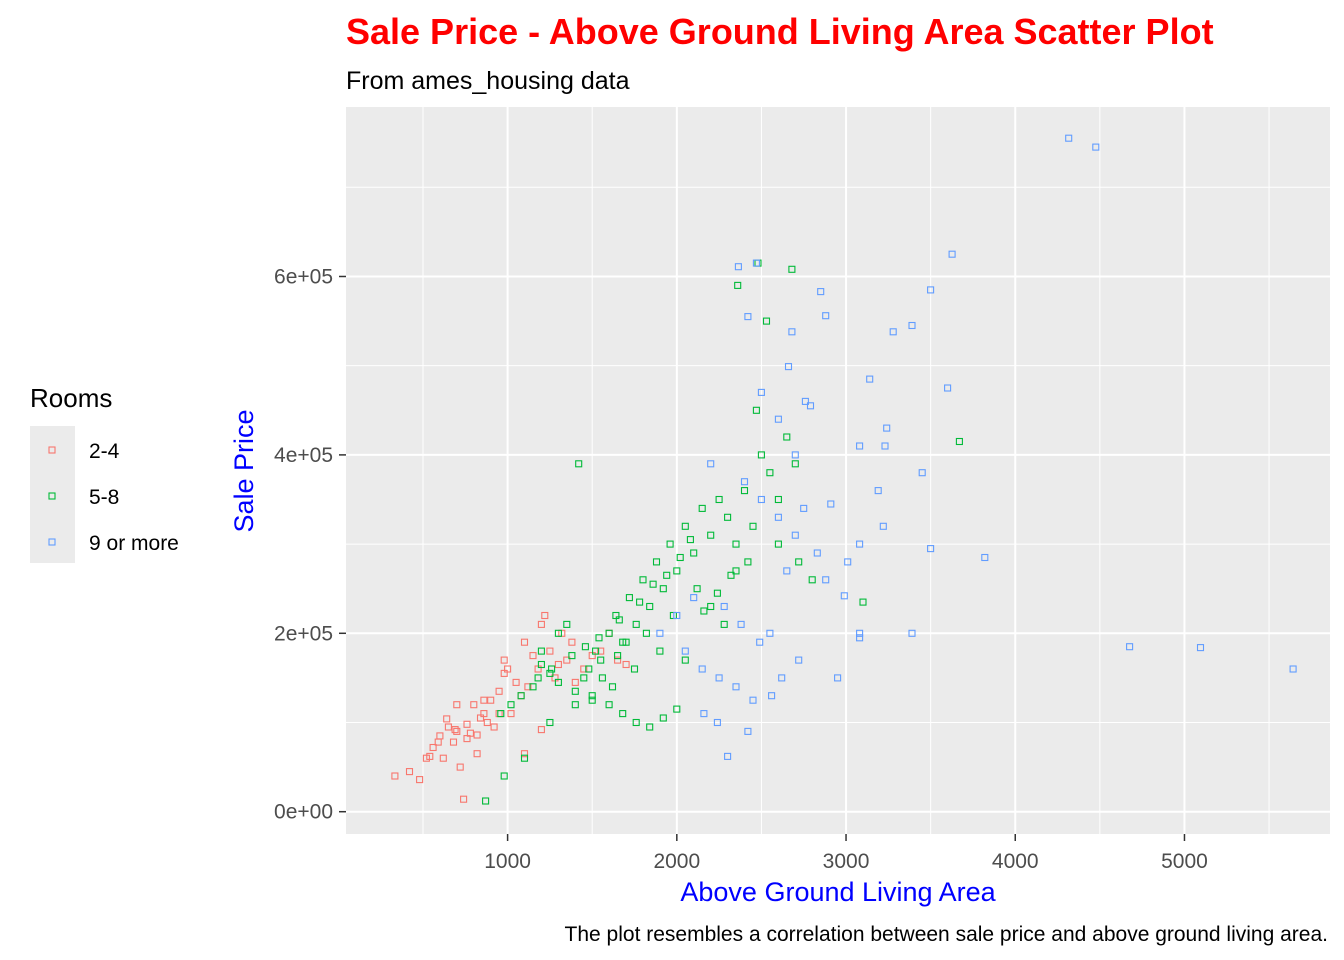 This screenshot has height=960, width=1344. What do you see at coordinates (507, 861) in the screenshot?
I see `x-tick-label: 1000` at bounding box center [507, 861].